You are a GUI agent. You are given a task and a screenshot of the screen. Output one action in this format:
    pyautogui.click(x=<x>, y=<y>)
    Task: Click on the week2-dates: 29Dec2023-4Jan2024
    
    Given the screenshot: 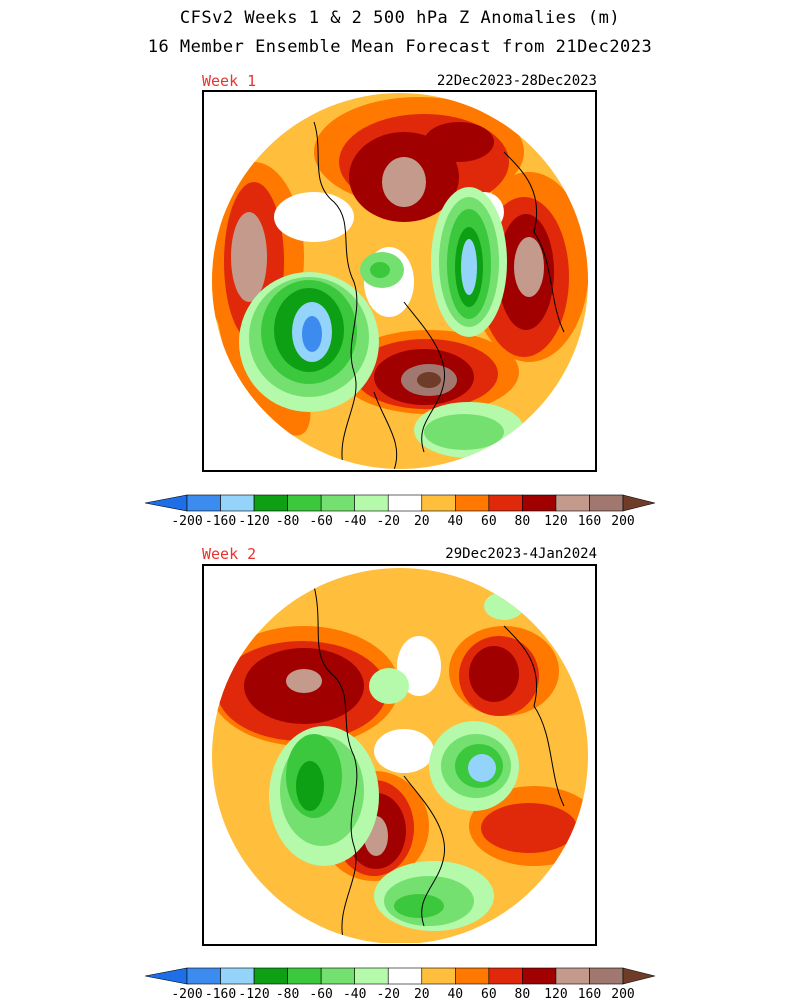 What is the action you would take?
    pyautogui.click(x=521, y=554)
    